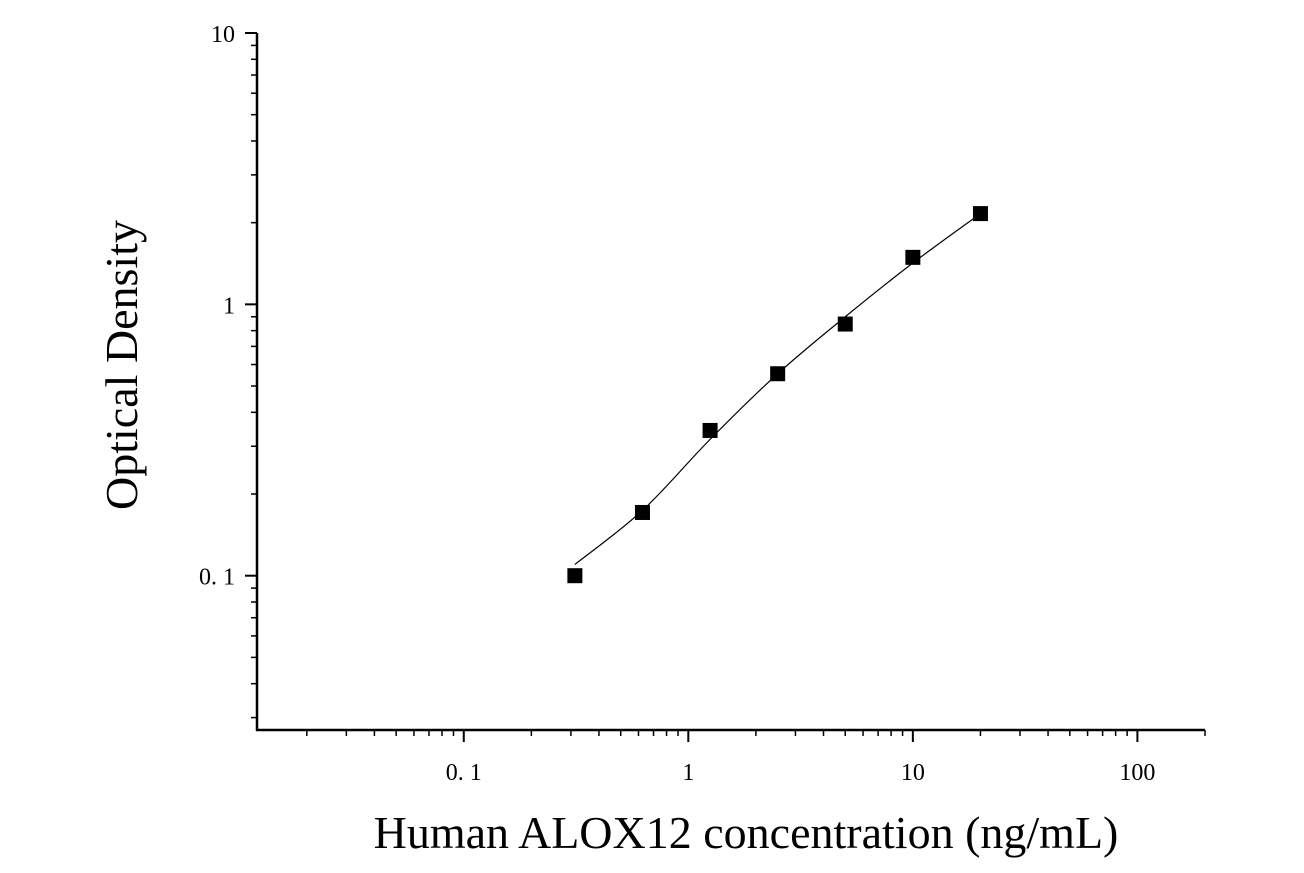  I want to click on data-points, so click(777, 395).